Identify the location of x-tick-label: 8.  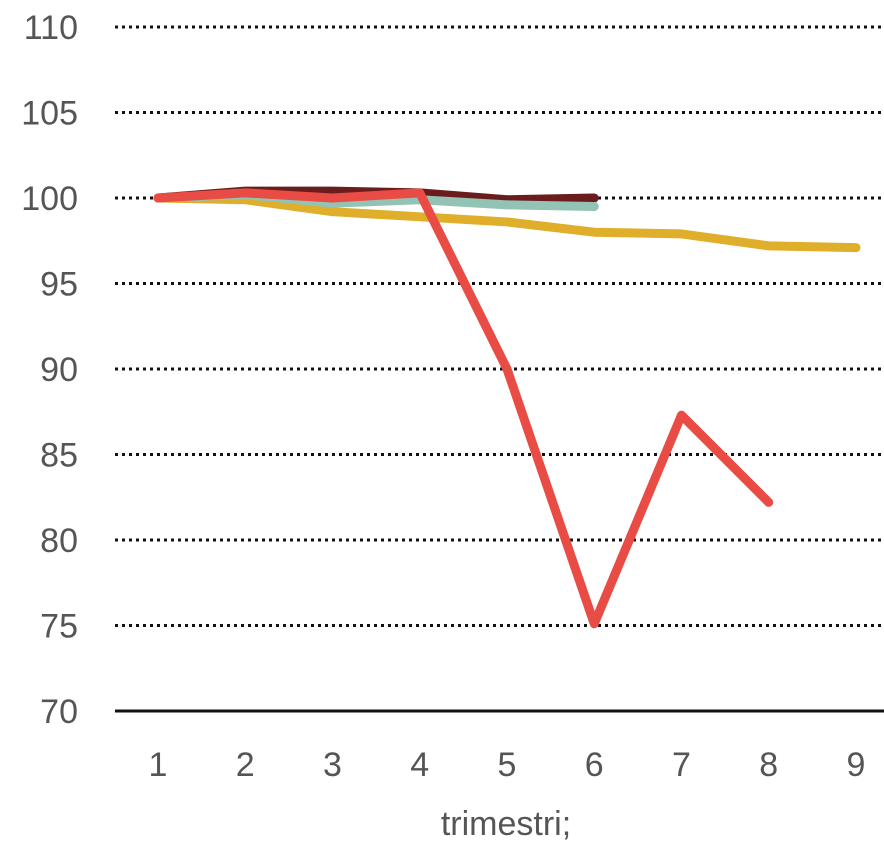
(768, 765).